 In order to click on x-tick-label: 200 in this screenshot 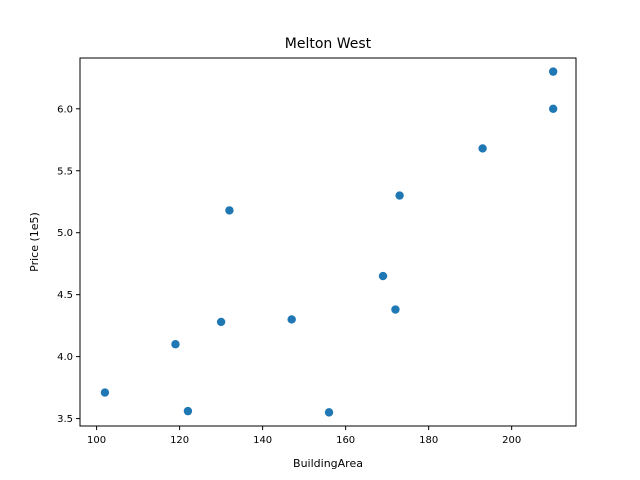, I will do `click(511, 440)`.